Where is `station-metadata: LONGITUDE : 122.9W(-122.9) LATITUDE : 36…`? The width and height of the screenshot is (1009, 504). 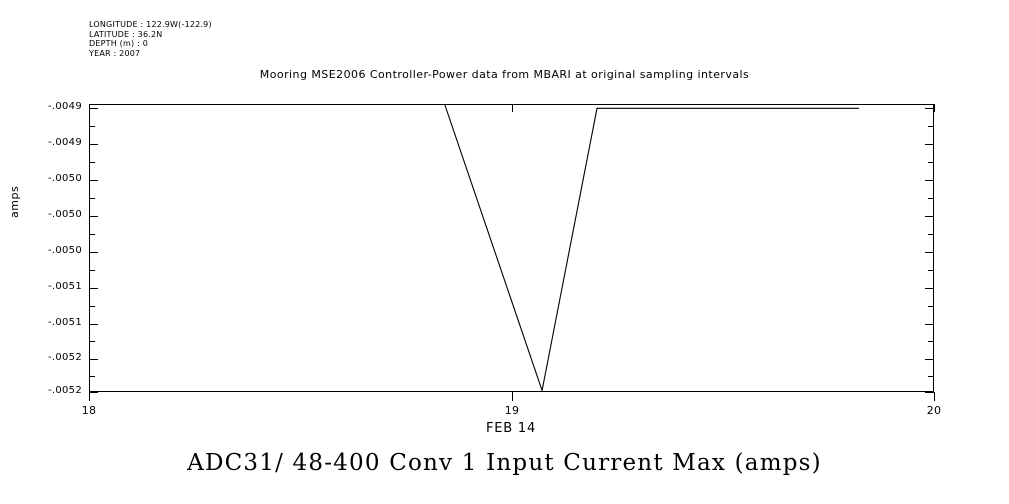
station-metadata: LONGITUDE : 122.9W(-122.9) LATITUDE : 36… is located at coordinates (150, 39).